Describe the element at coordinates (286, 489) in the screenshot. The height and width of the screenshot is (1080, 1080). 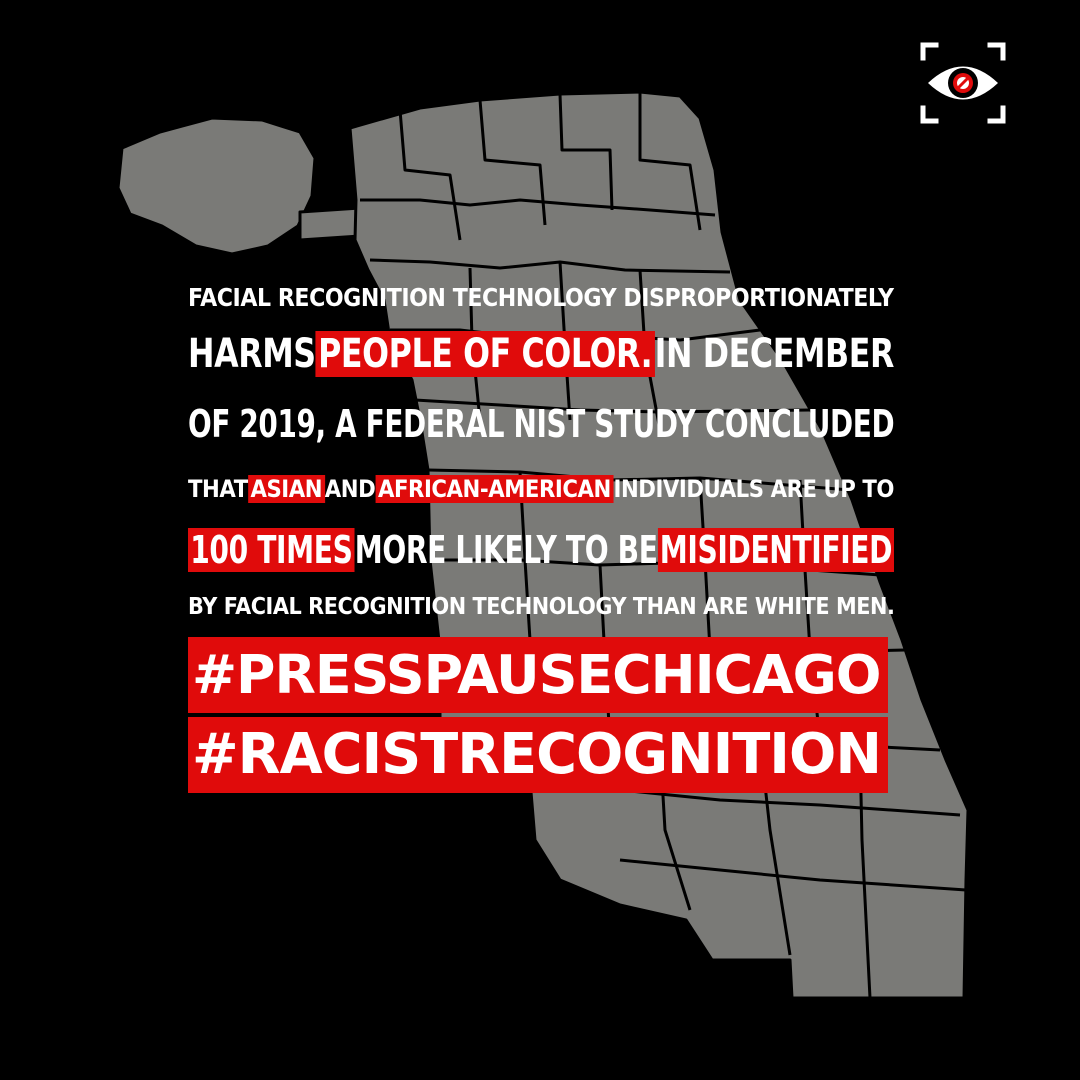
I see `highlight-asian: ASIAN` at that location.